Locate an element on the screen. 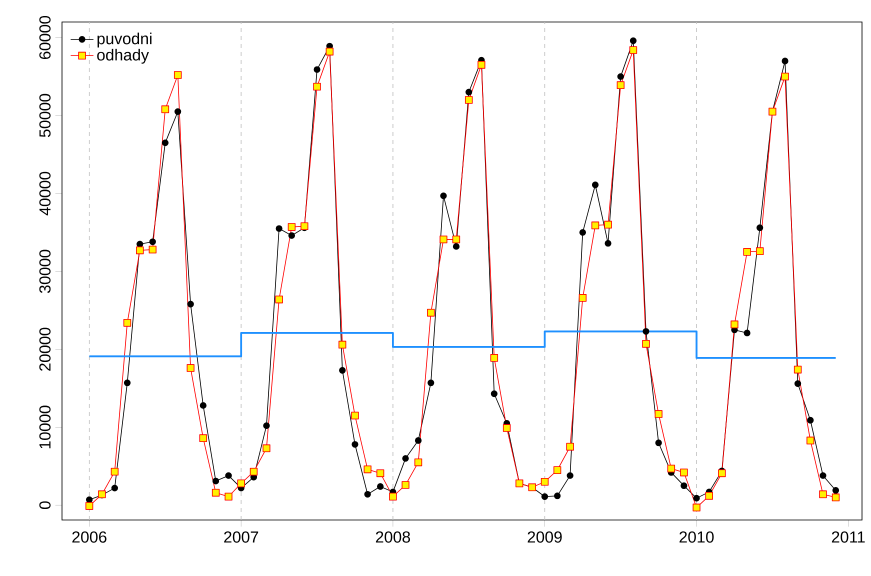  x-tick-label: 2010 is located at coordinates (697, 537).